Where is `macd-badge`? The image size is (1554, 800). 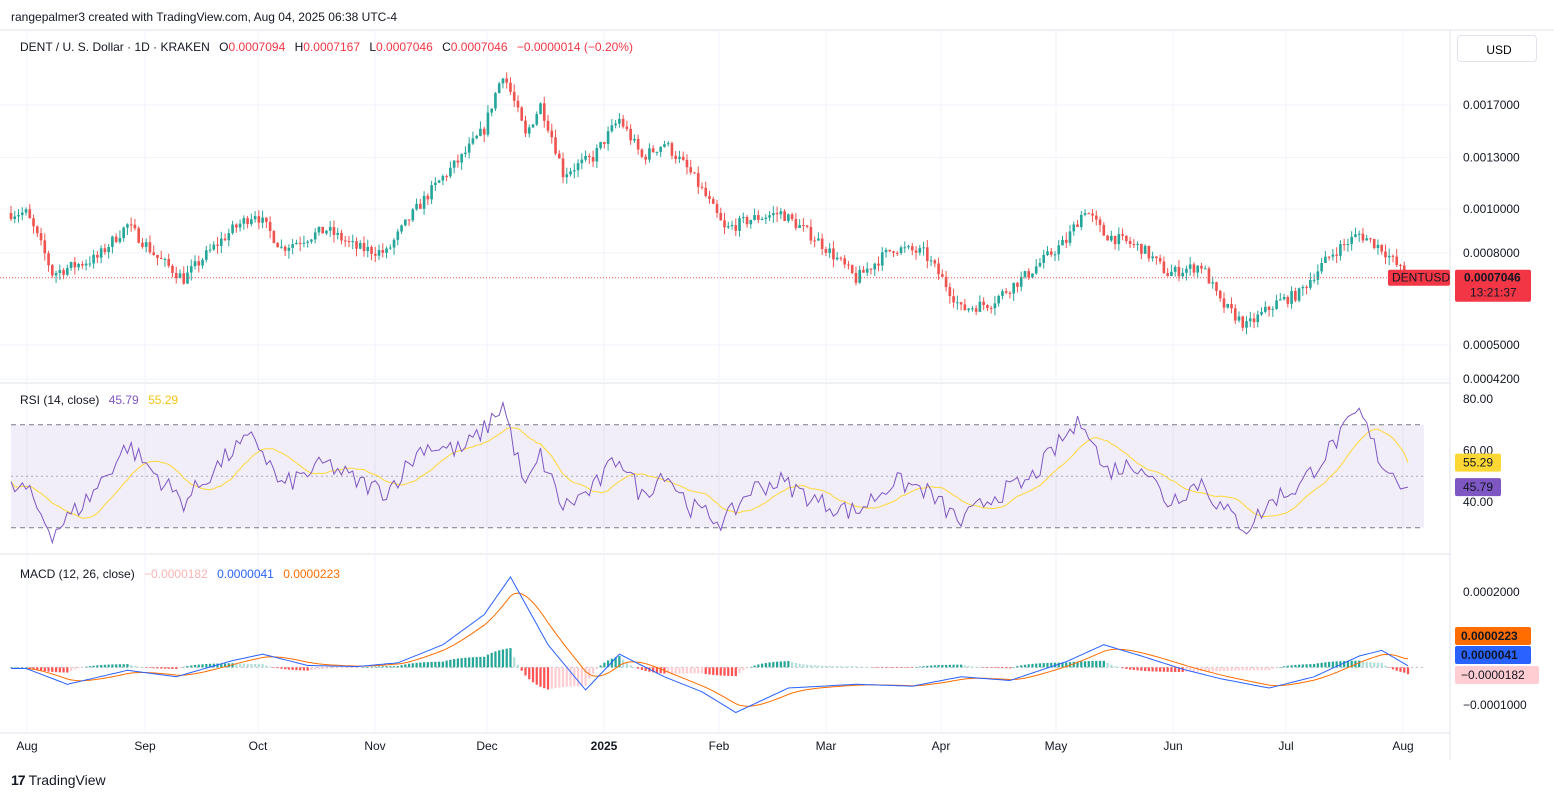
macd-badge is located at coordinates (1493, 655).